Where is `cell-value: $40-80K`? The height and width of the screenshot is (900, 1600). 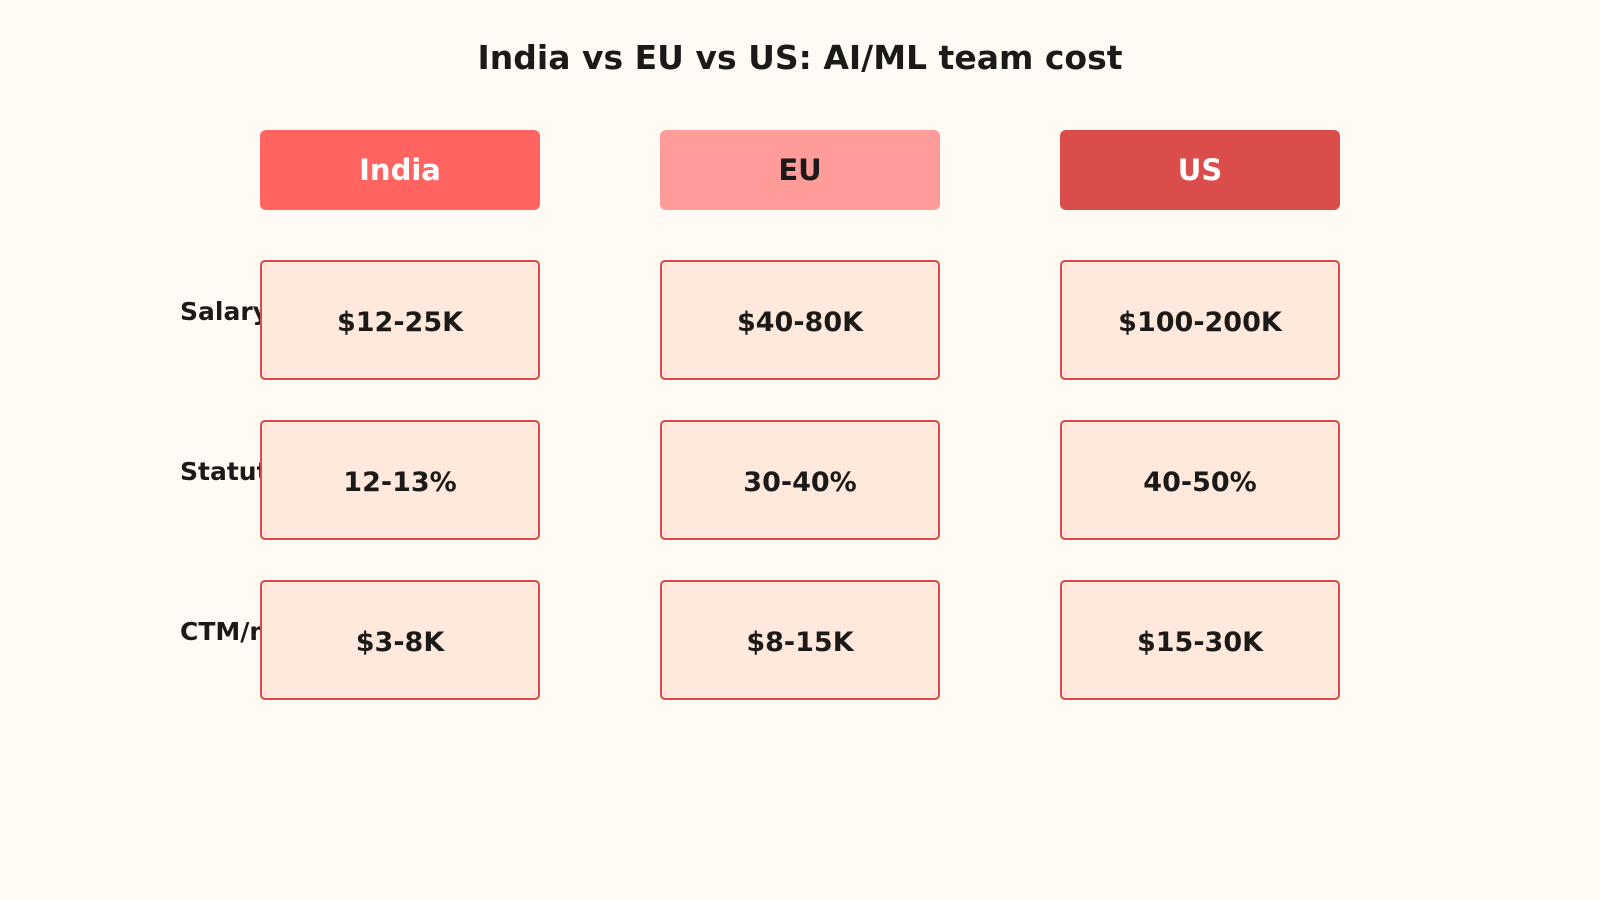 cell-value: $40-80K is located at coordinates (800, 322).